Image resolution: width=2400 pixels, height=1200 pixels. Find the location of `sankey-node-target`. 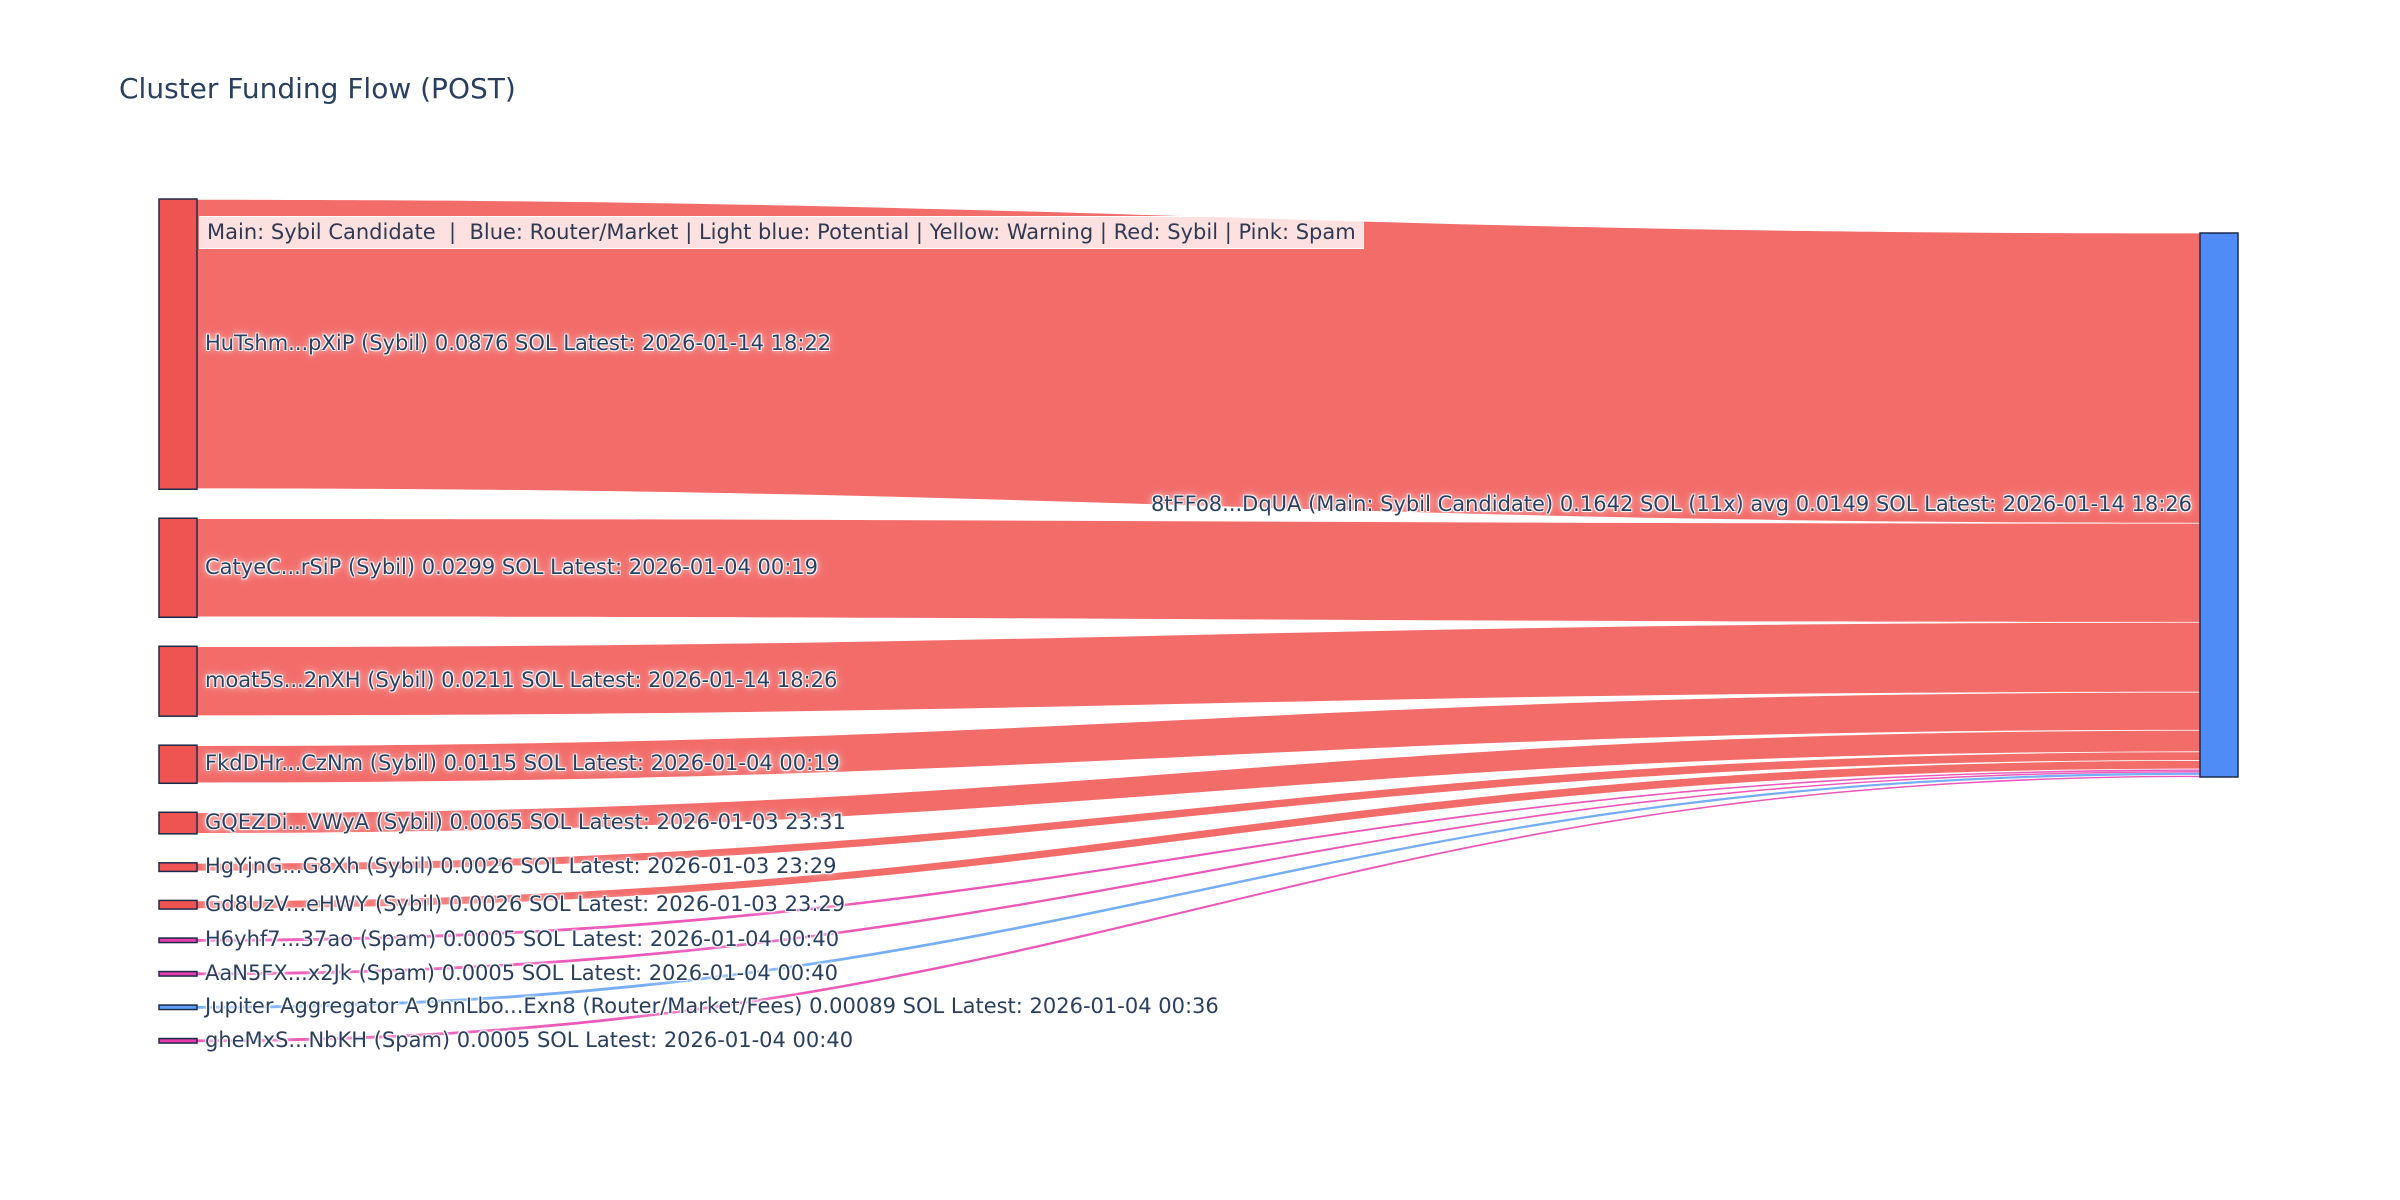

sankey-node-target is located at coordinates (2219, 505).